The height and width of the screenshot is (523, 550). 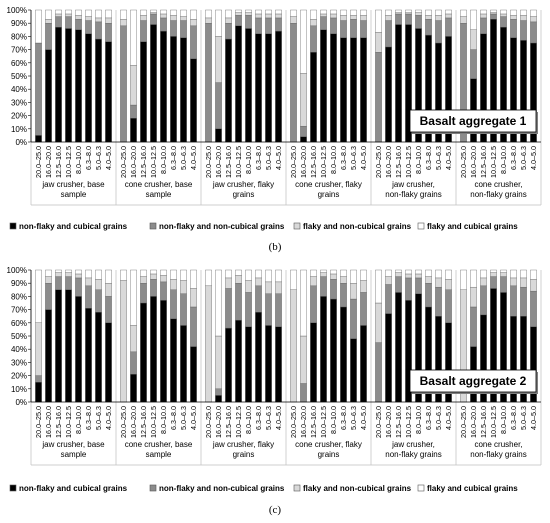 I want to click on y-tick-label: 50%, so click(x=19, y=76).